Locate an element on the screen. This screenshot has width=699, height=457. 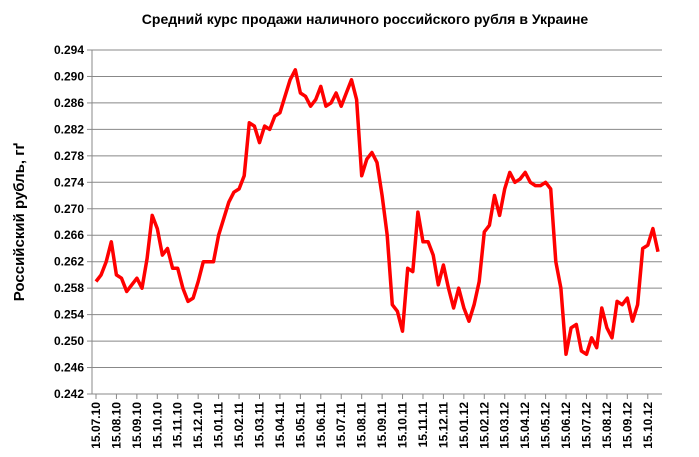
x-tick-label: 15.08.12 is located at coordinates (607, 425).